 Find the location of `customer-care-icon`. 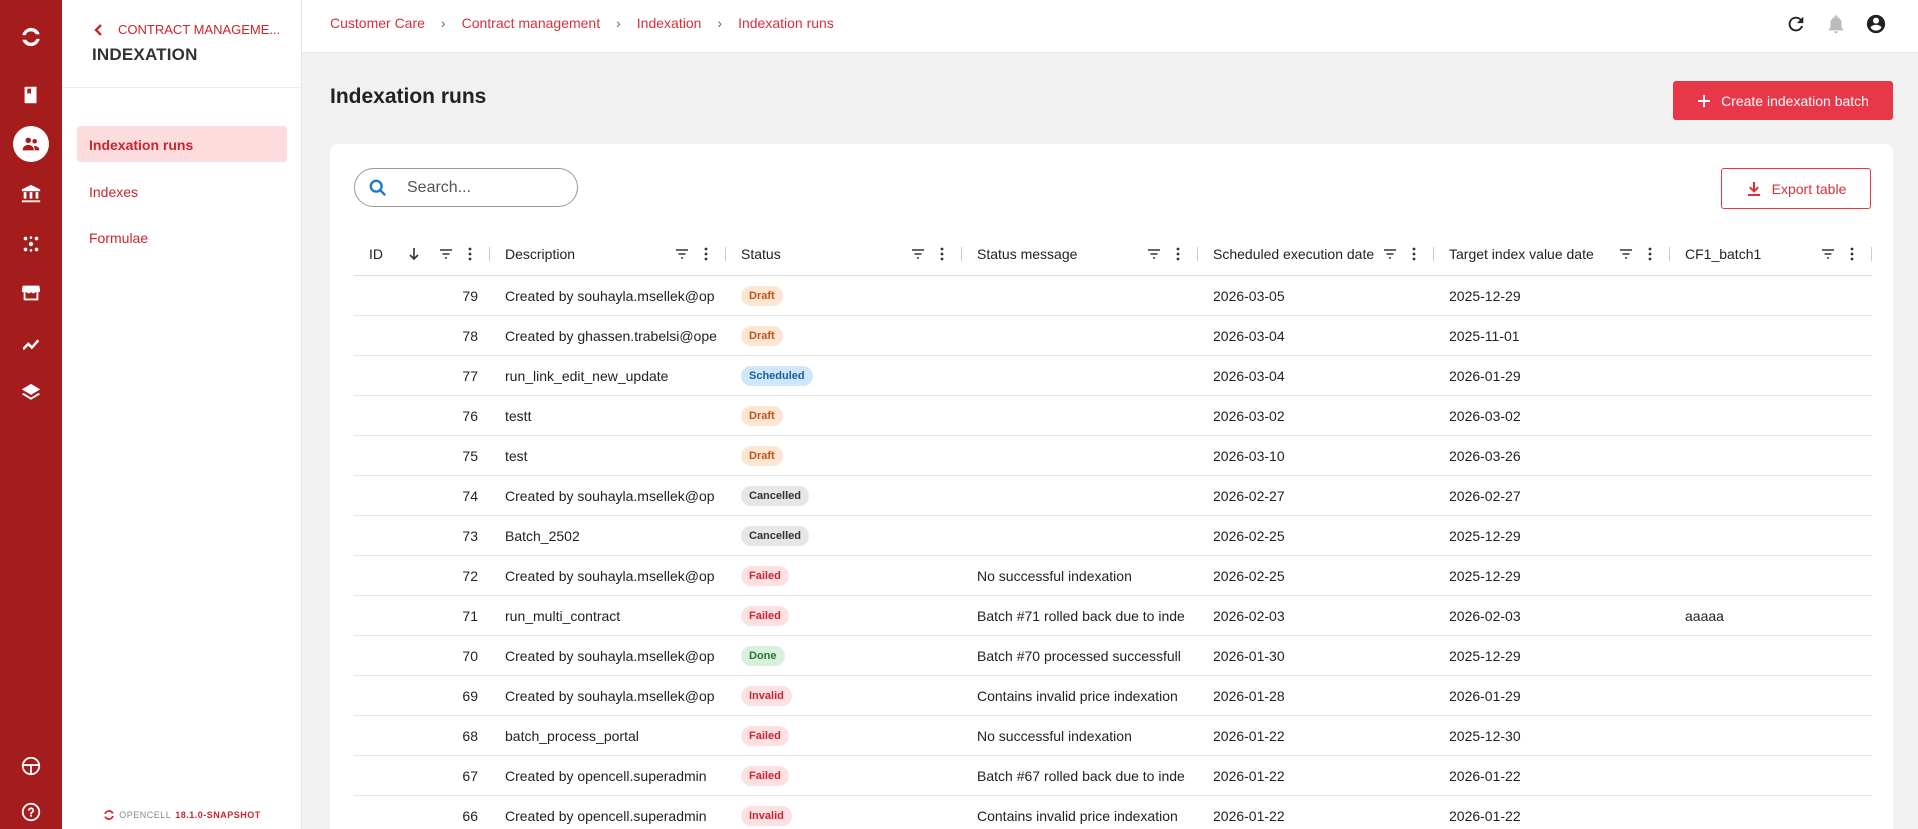

customer-care-icon is located at coordinates (31, 144).